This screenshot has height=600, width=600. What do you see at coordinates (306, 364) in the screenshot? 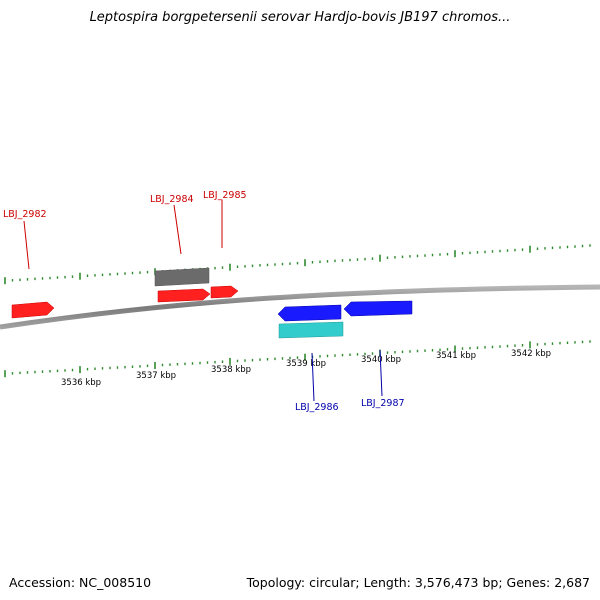
I see `scale-label-3539: 3539 kbp` at bounding box center [306, 364].